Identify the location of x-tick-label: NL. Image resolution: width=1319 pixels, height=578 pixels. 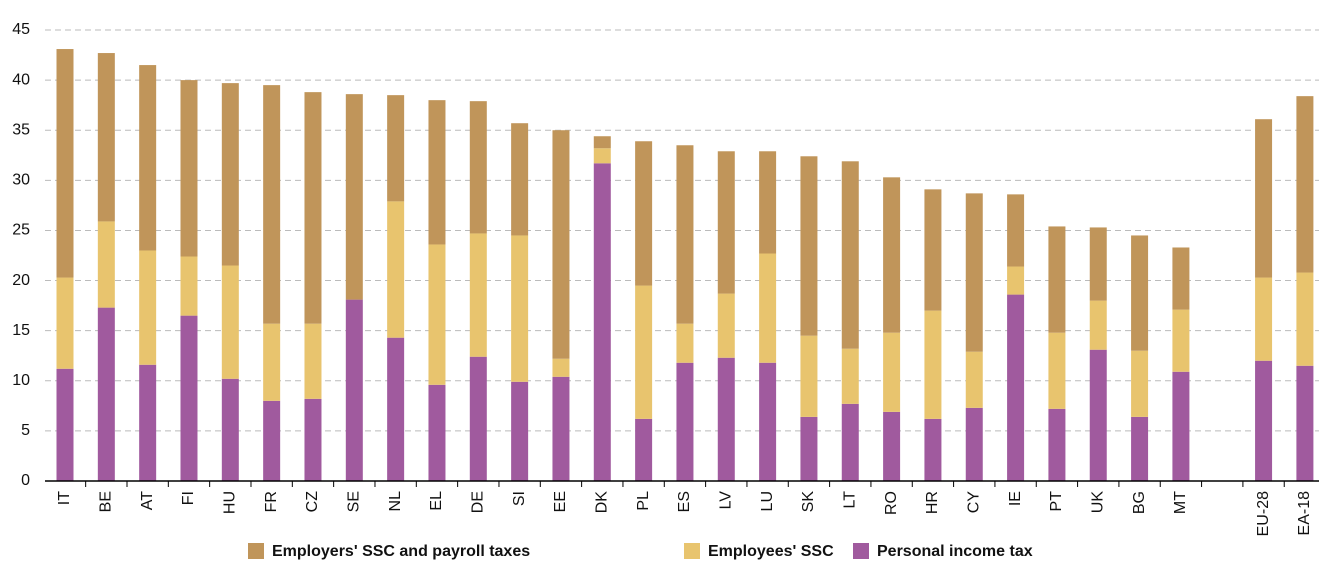
(395, 501).